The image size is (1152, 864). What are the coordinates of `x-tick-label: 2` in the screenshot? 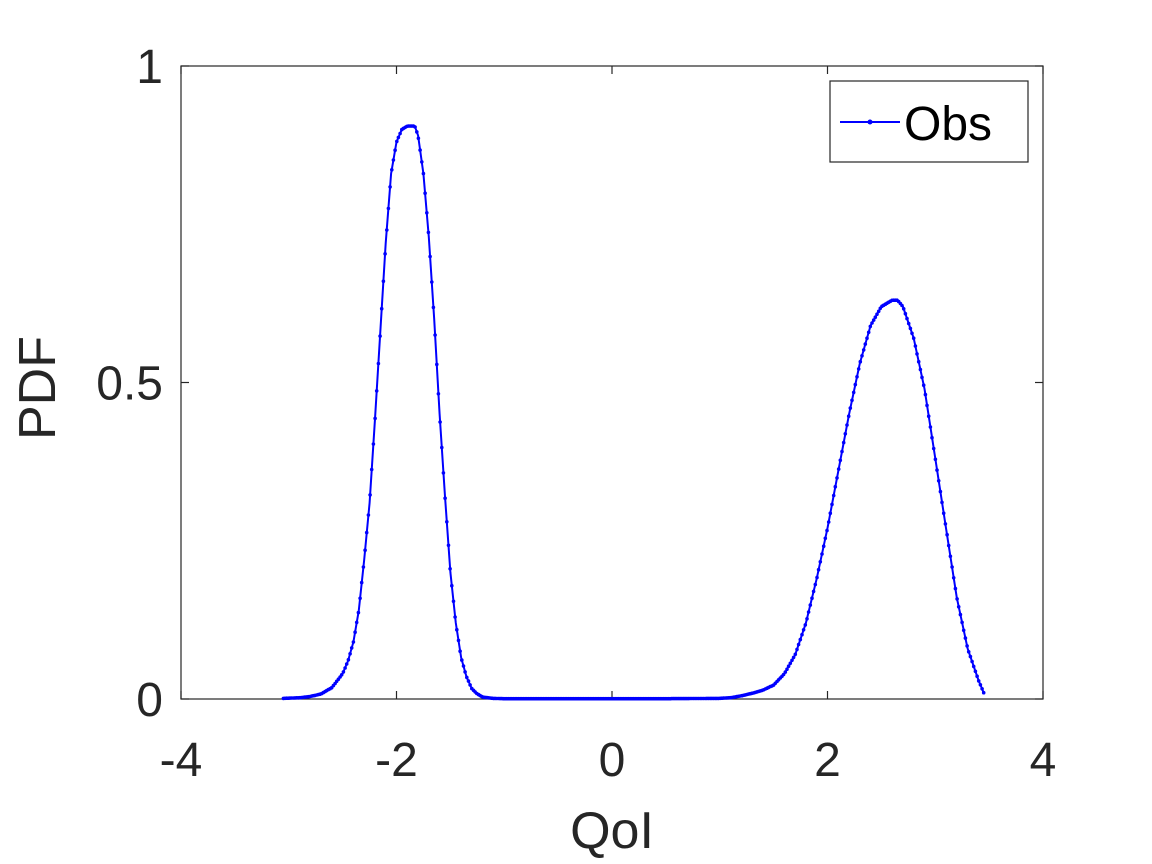 It's located at (827, 760).